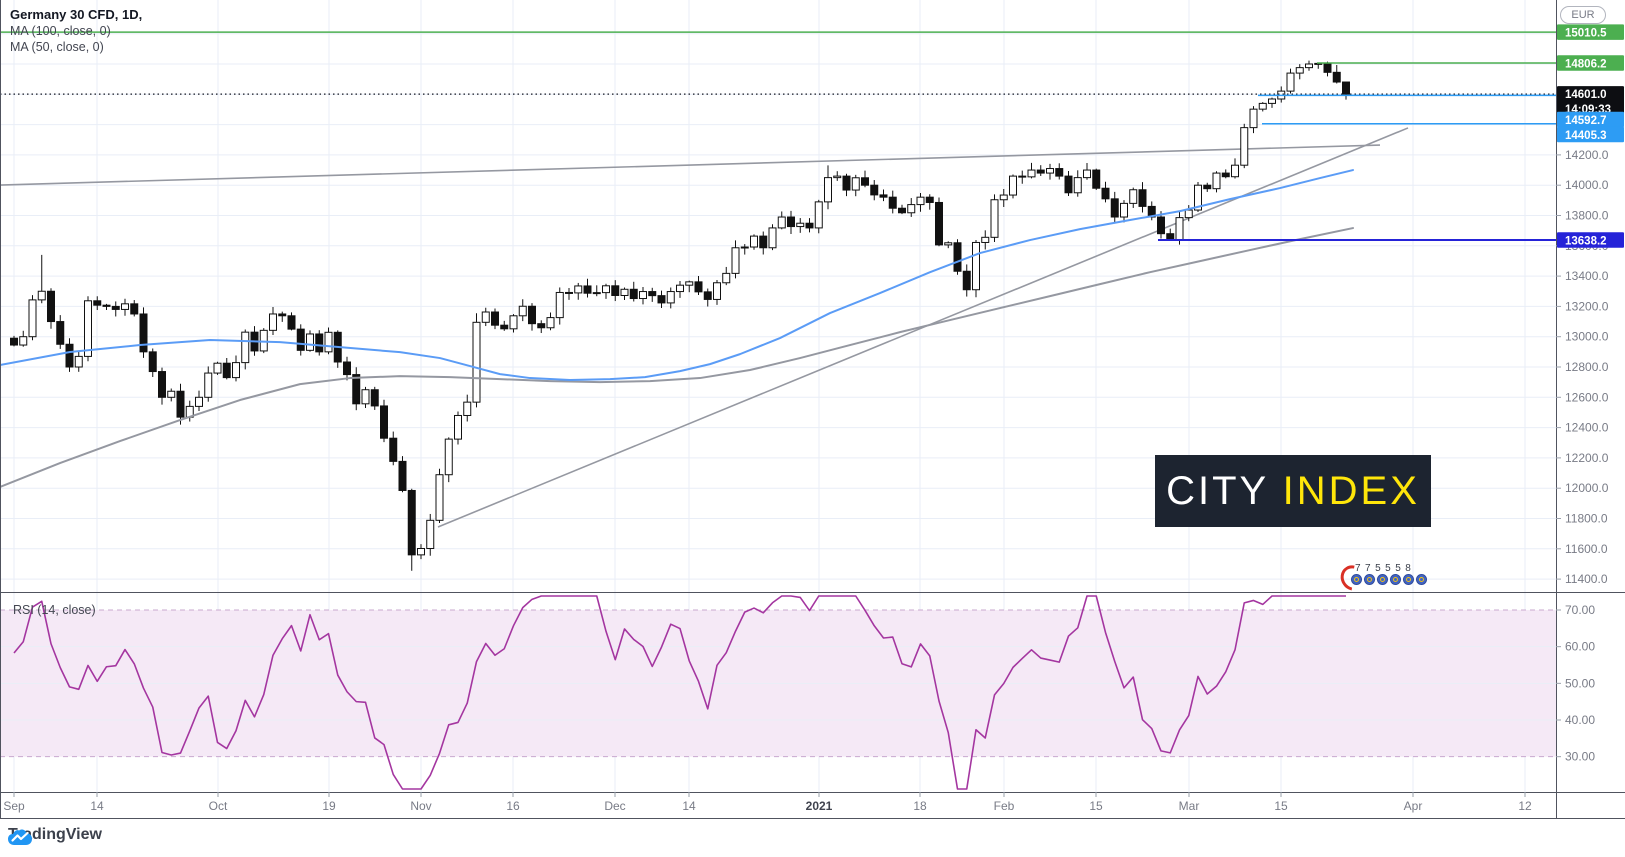 This screenshot has height=857, width=1625. What do you see at coordinates (689, 806) in the screenshot?
I see `time-tick-label: 14` at bounding box center [689, 806].